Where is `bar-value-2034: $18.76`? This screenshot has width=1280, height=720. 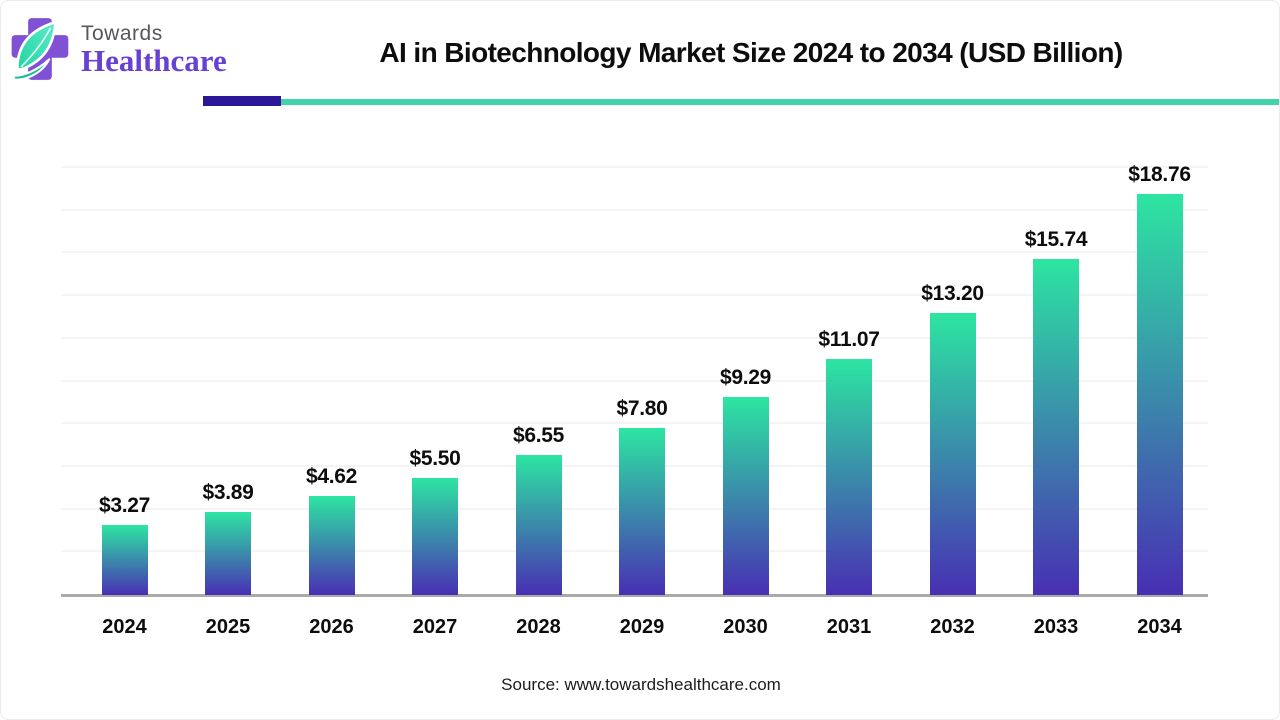 bar-value-2034: $18.76 is located at coordinates (1159, 175).